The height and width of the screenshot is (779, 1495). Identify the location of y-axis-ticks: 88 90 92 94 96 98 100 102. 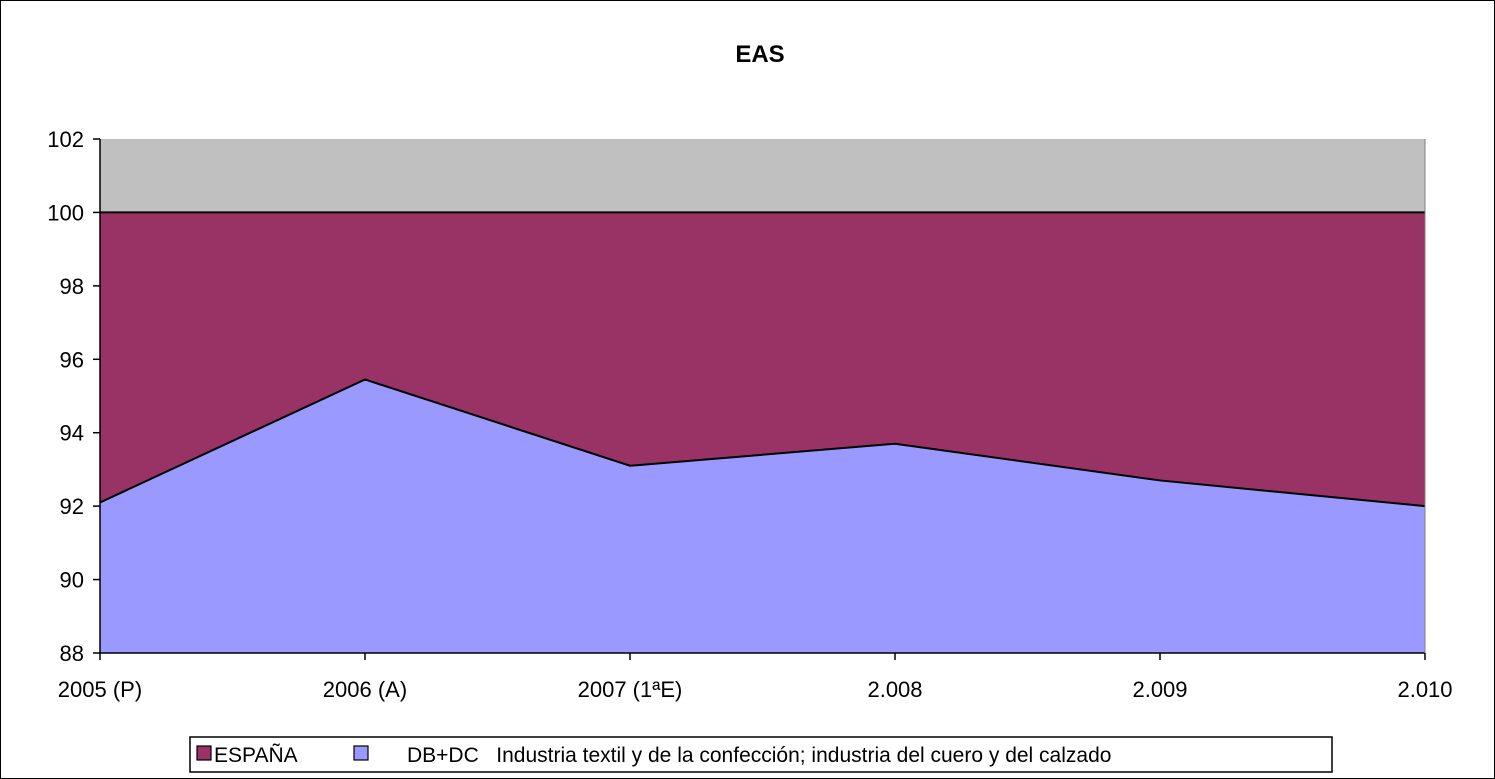
(73, 396).